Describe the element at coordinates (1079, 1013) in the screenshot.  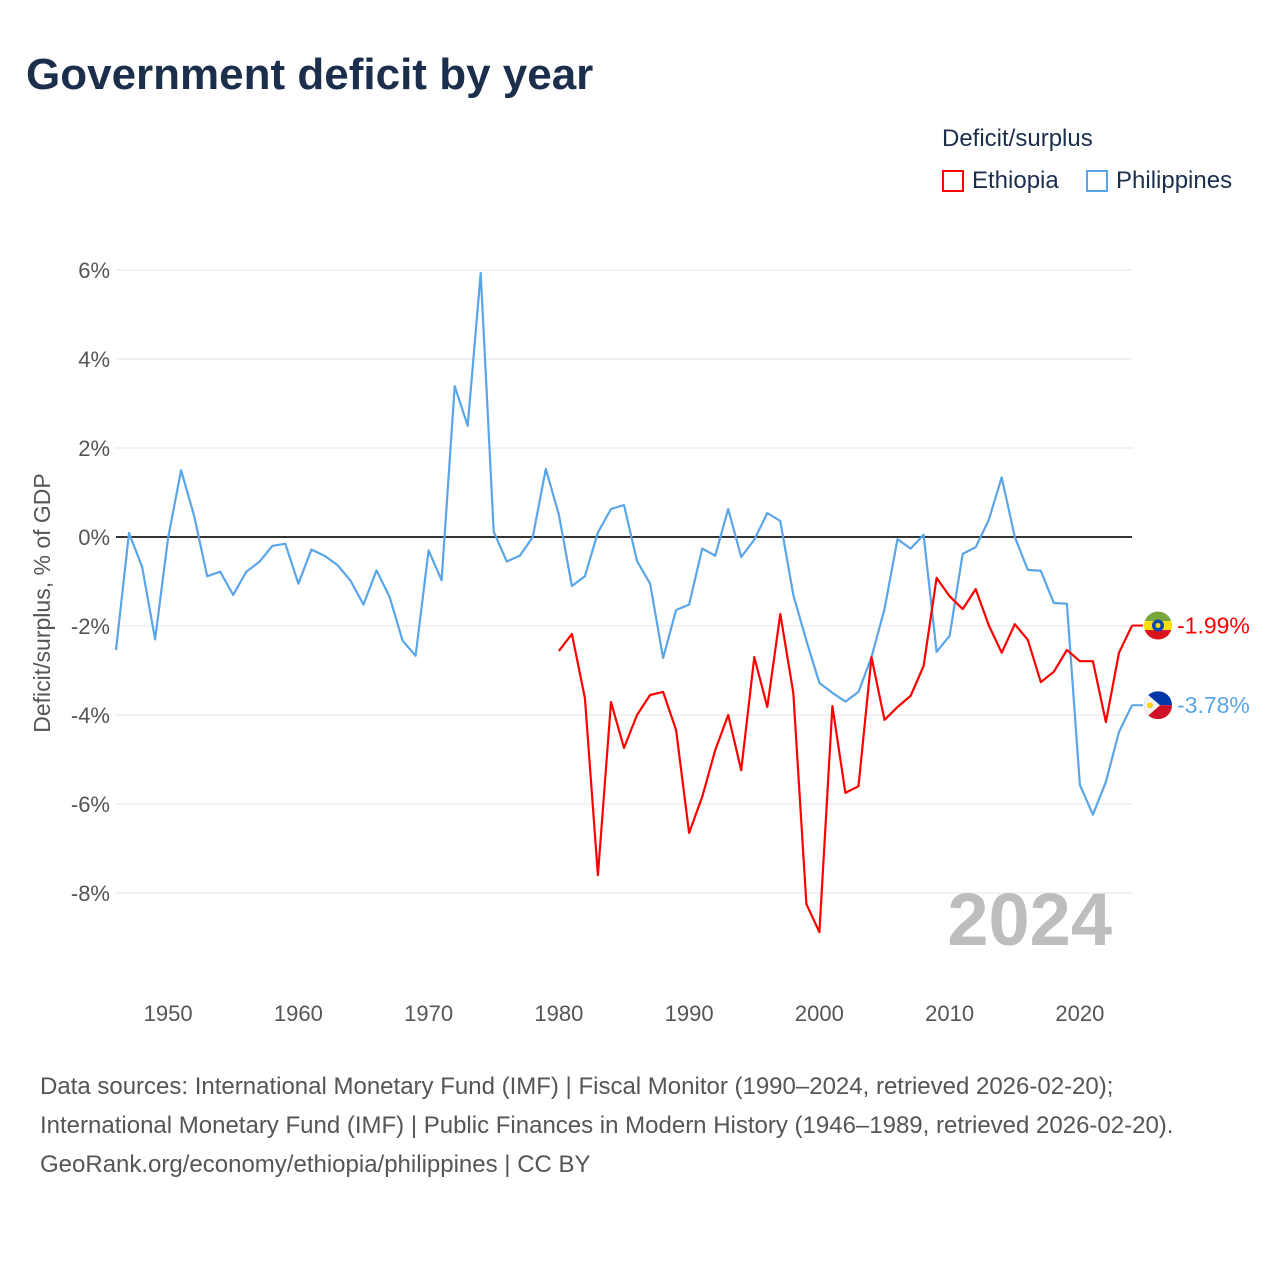
I see `x-tick-label: 2020` at that location.